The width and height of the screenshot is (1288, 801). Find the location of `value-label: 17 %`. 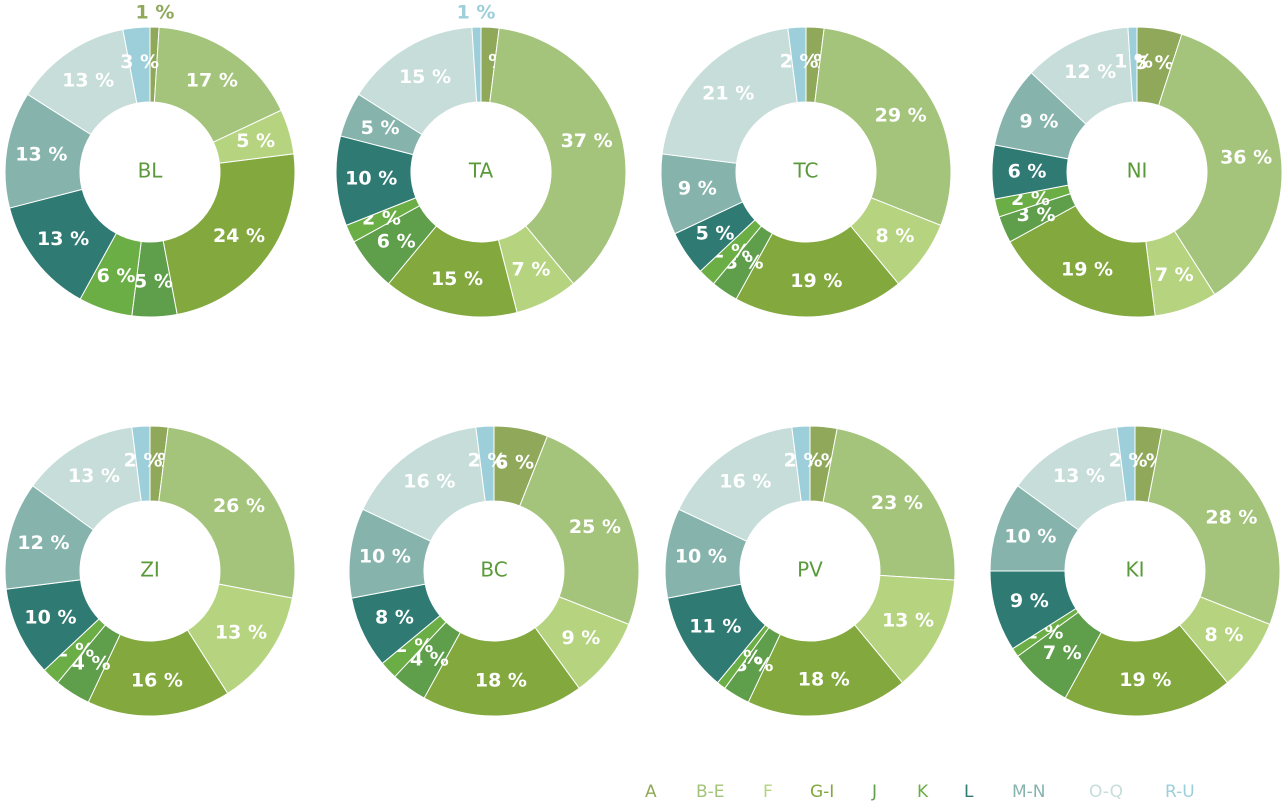

value-label: 17 % is located at coordinates (212, 81).